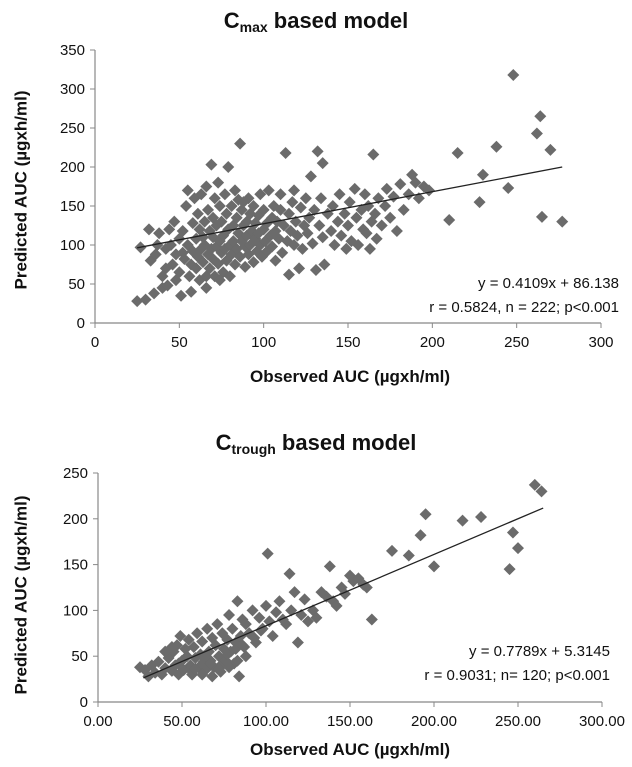  I want to click on x-tick-label: 200, so click(432, 342).